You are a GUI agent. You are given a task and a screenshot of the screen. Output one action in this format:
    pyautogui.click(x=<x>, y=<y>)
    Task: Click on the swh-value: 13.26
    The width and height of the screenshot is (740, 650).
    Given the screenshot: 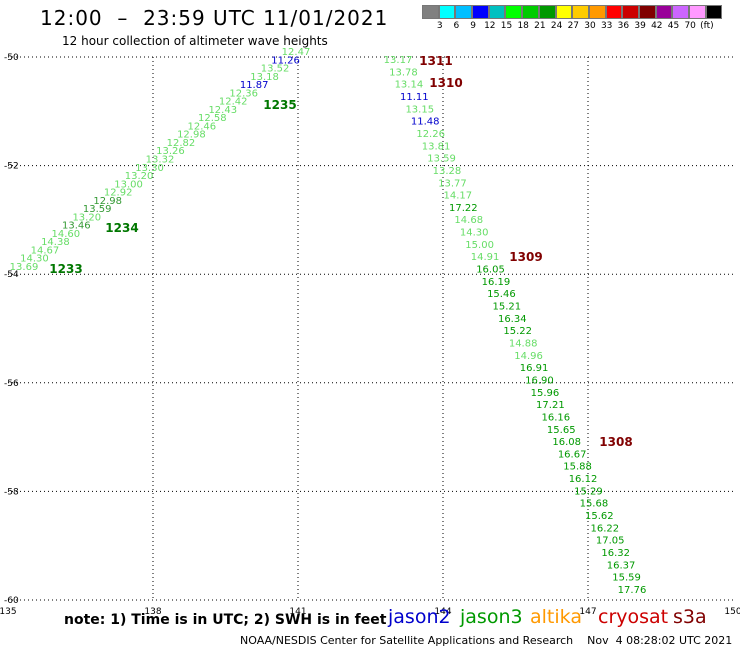 What is the action you would take?
    pyautogui.click(x=170, y=151)
    